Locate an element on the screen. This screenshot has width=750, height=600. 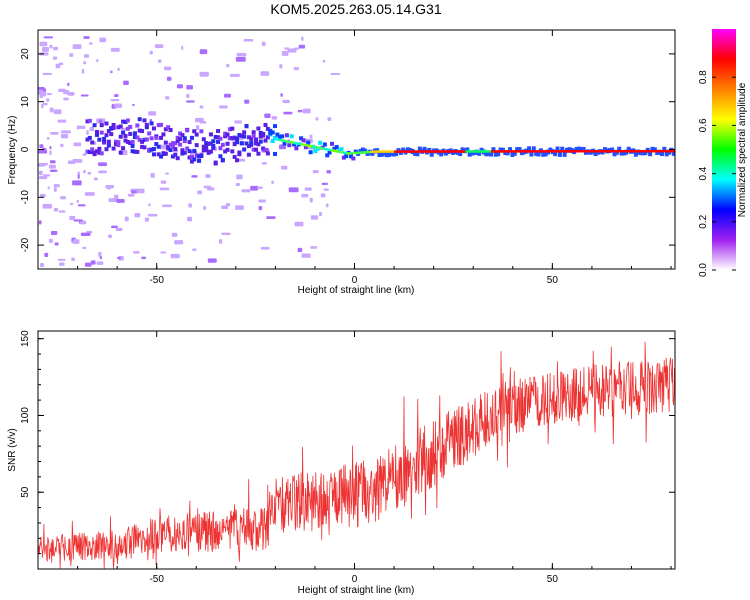
spectrogram-y-tick-label: 20 is located at coordinates (25, 54).